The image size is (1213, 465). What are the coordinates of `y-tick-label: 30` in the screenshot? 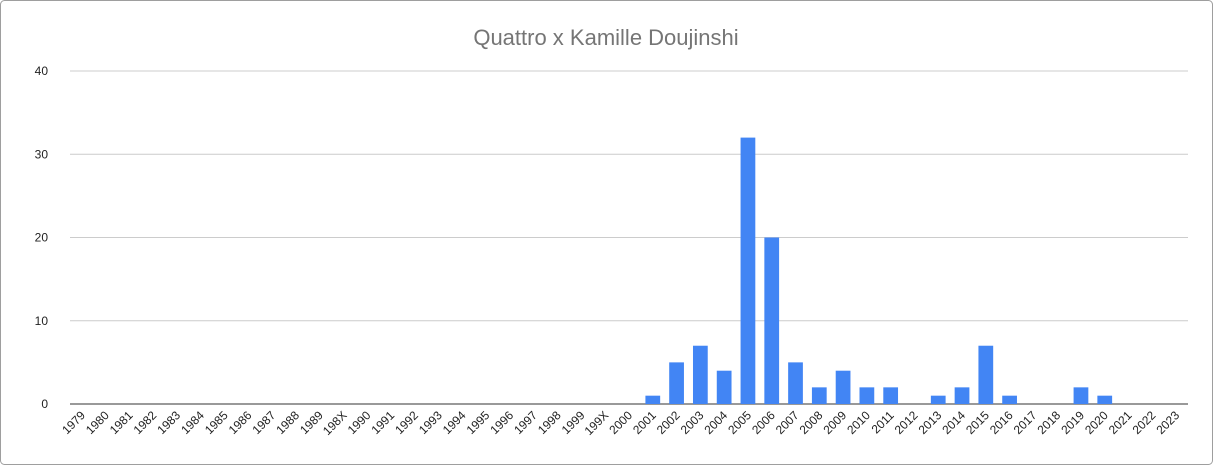 It's located at (42, 154).